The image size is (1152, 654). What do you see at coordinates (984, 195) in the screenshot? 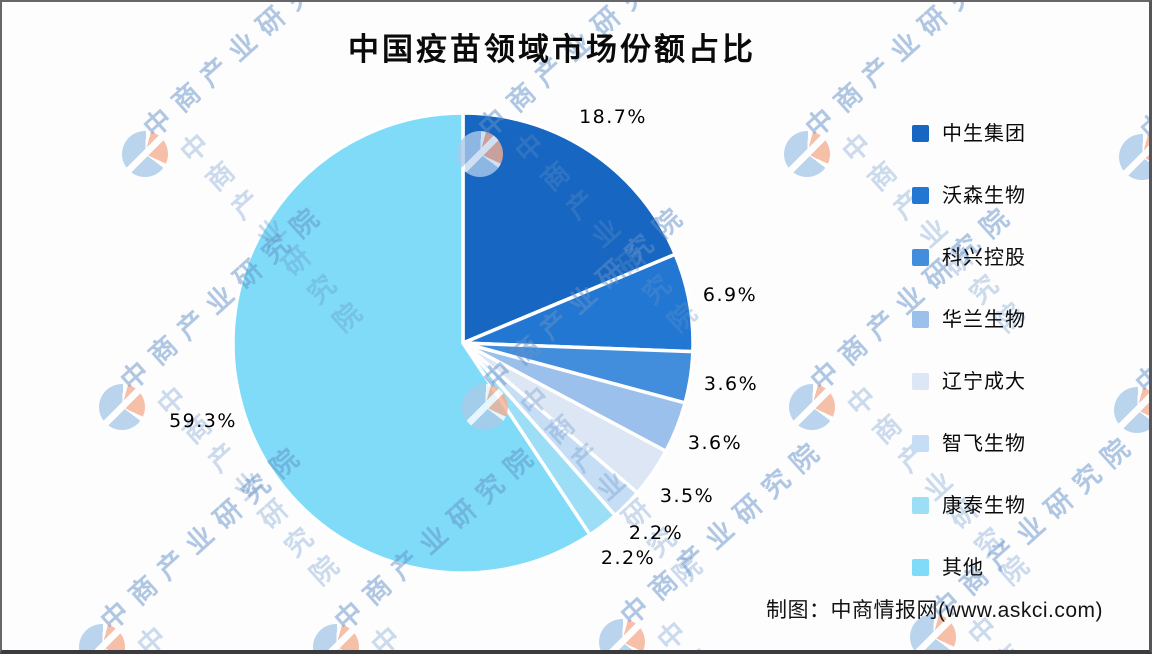
I see `legend-label: 沃森生物` at bounding box center [984, 195].